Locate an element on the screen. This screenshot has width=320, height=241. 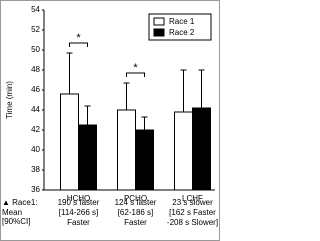
y-tick-label: 42 is located at coordinates (35, 129).